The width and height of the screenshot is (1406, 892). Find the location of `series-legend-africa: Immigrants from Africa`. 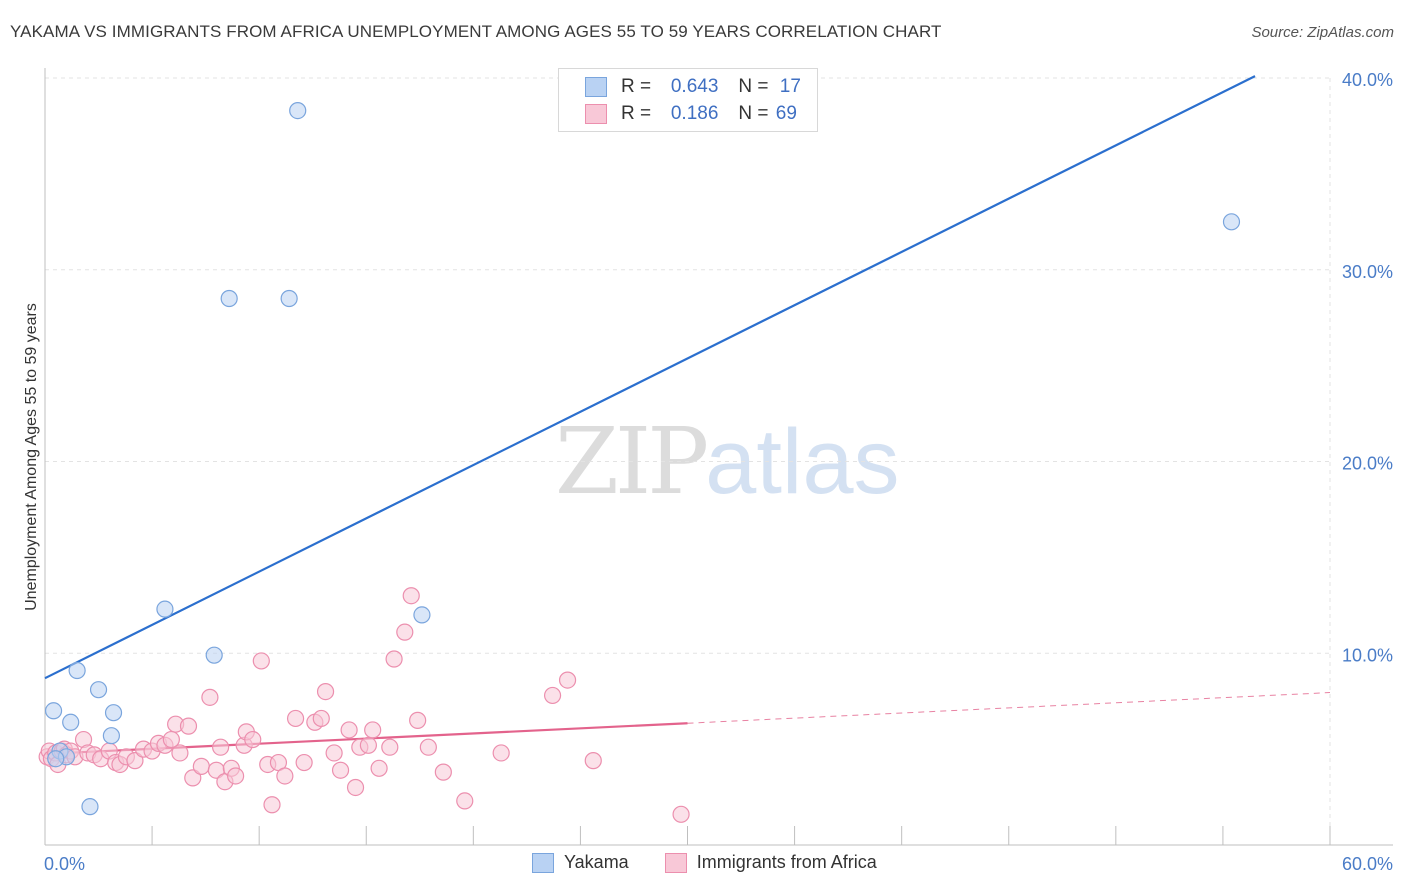

series-legend-africa: Immigrants from Africa is located at coordinates (770, 862).